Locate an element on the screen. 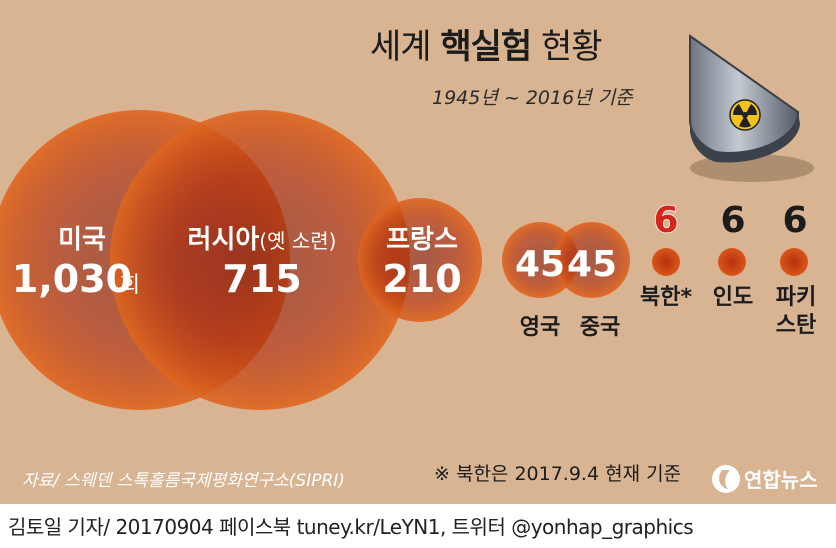 Image resolution: width=836 pixels, height=548 pixels. category-label-7: 인도 is located at coordinates (733, 297).